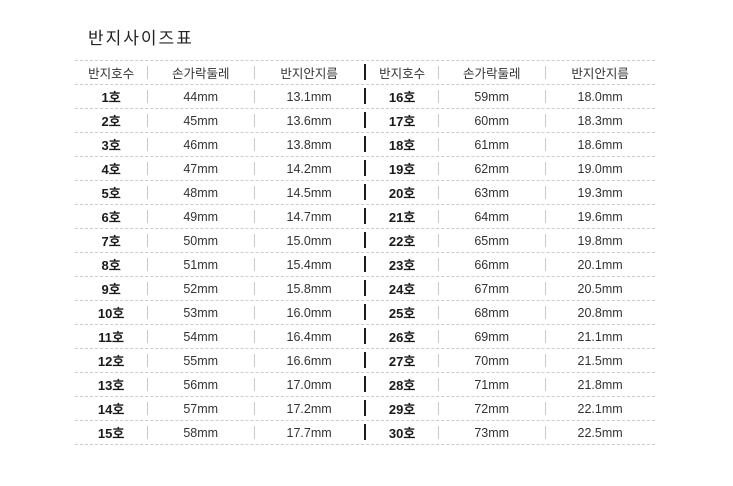 The width and height of the screenshot is (733, 486). I want to click on diameter-cell: 21.8mm, so click(600, 384).